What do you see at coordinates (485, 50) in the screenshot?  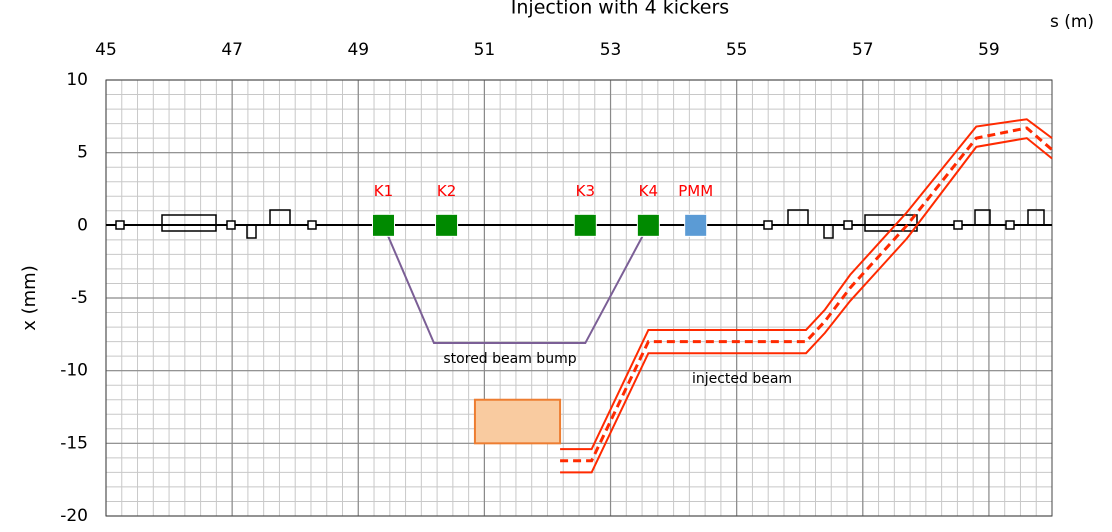 I see `x-tick-label: 51` at bounding box center [485, 50].